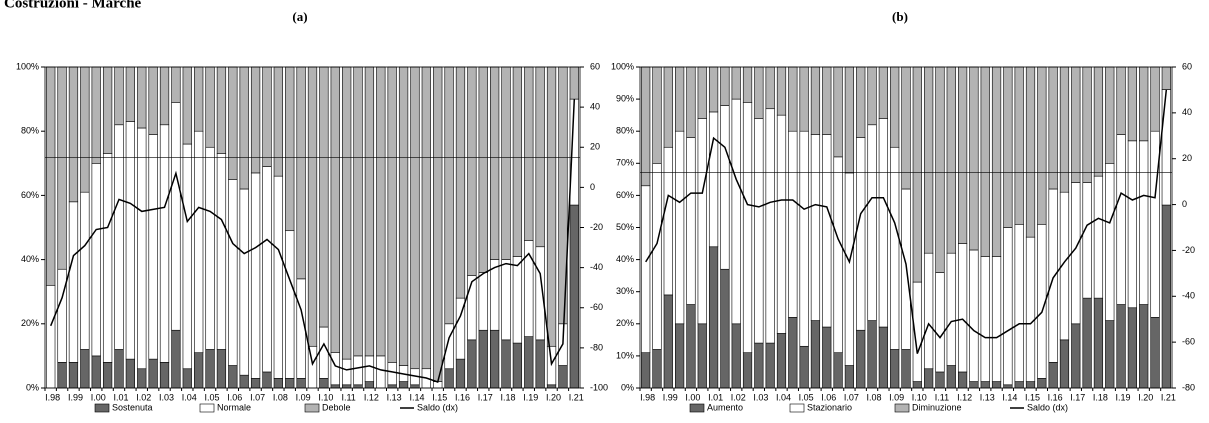  Describe the element at coordinates (900, 16) in the screenshot. I see `panel-title: (b)` at that location.